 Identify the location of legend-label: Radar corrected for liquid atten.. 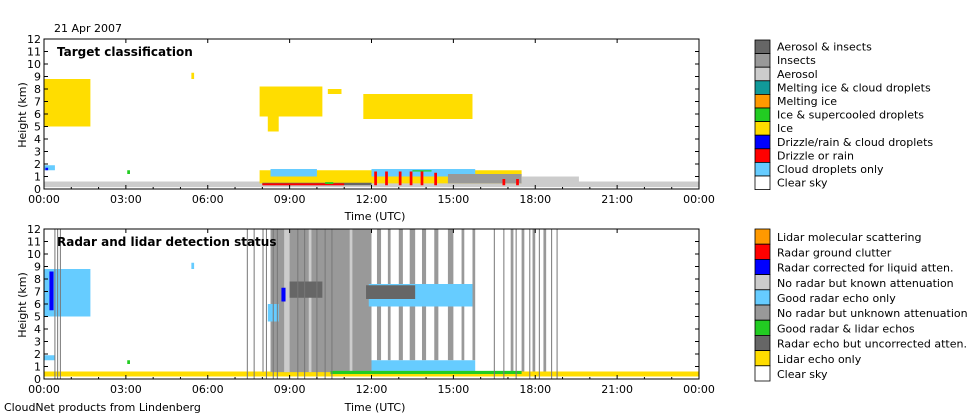
(865, 268).